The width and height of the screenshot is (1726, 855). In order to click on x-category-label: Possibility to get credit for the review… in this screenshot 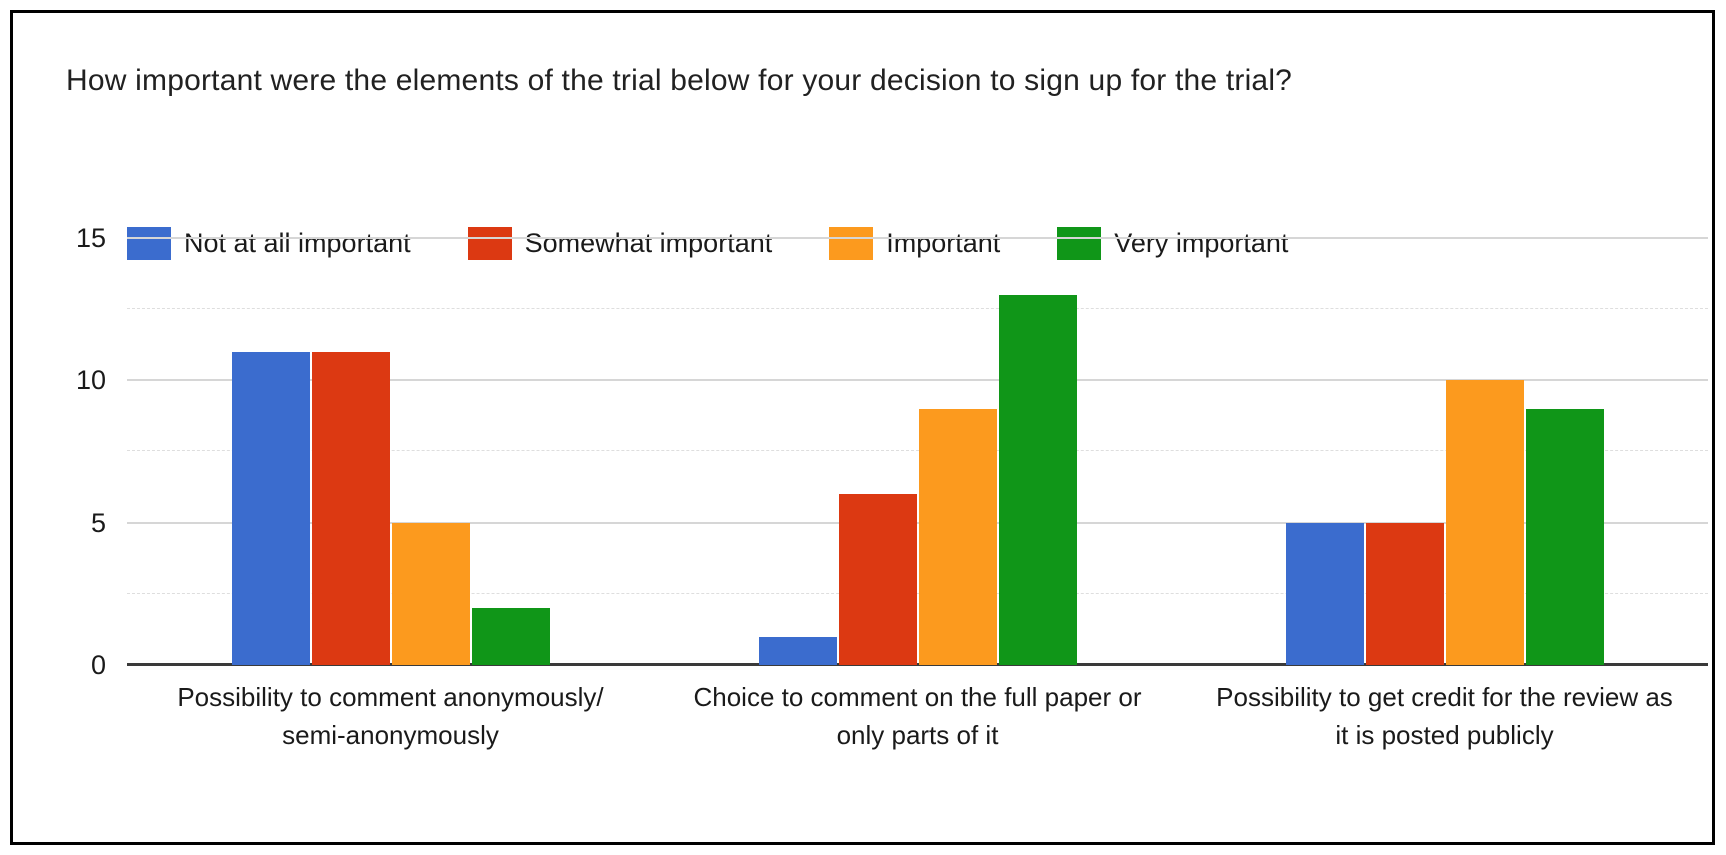, I will do `click(1444, 716)`.